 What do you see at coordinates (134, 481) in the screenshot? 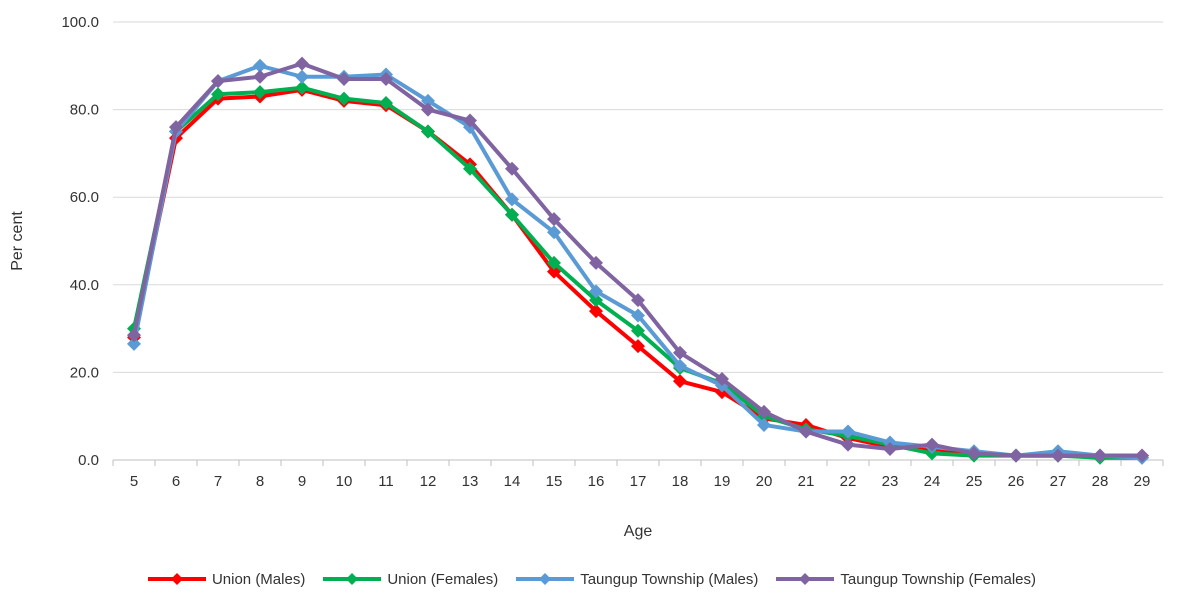
I see `x-tick-label: 5` at bounding box center [134, 481].